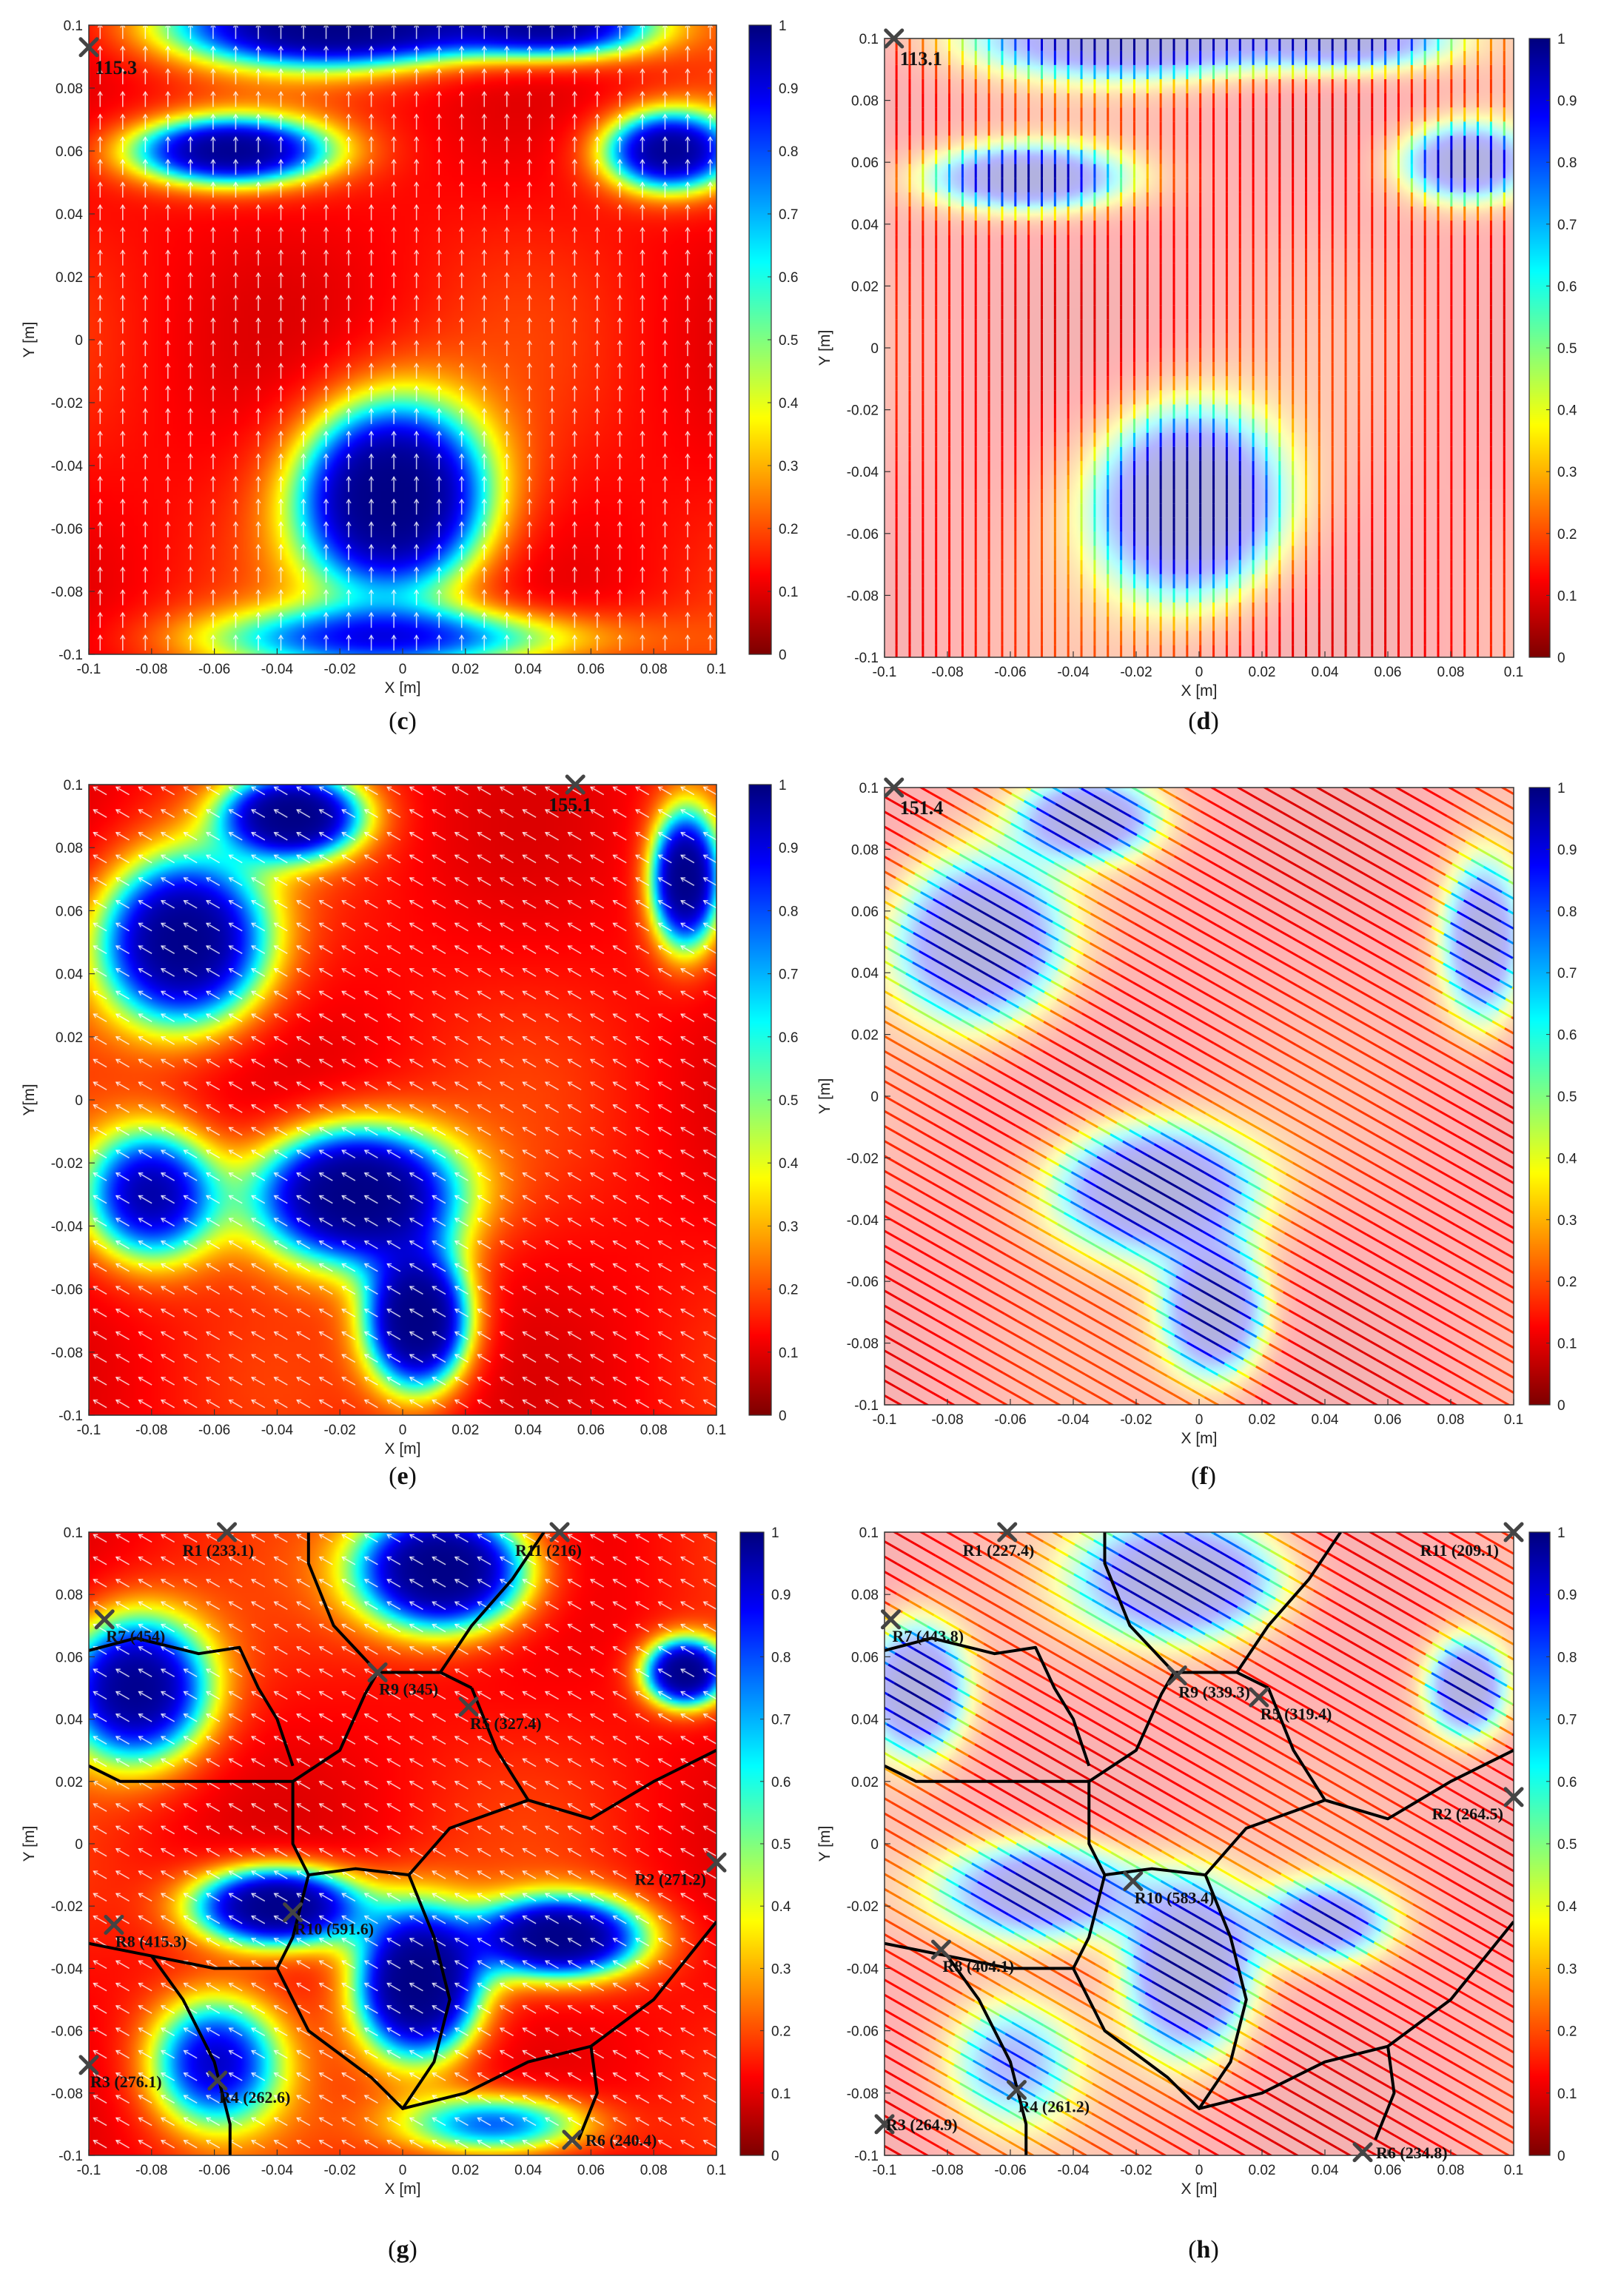 The height and width of the screenshot is (2296, 1621). Describe the element at coordinates (1048, 2098) in the screenshot. I see `marker: R4 (261.2)` at that location.